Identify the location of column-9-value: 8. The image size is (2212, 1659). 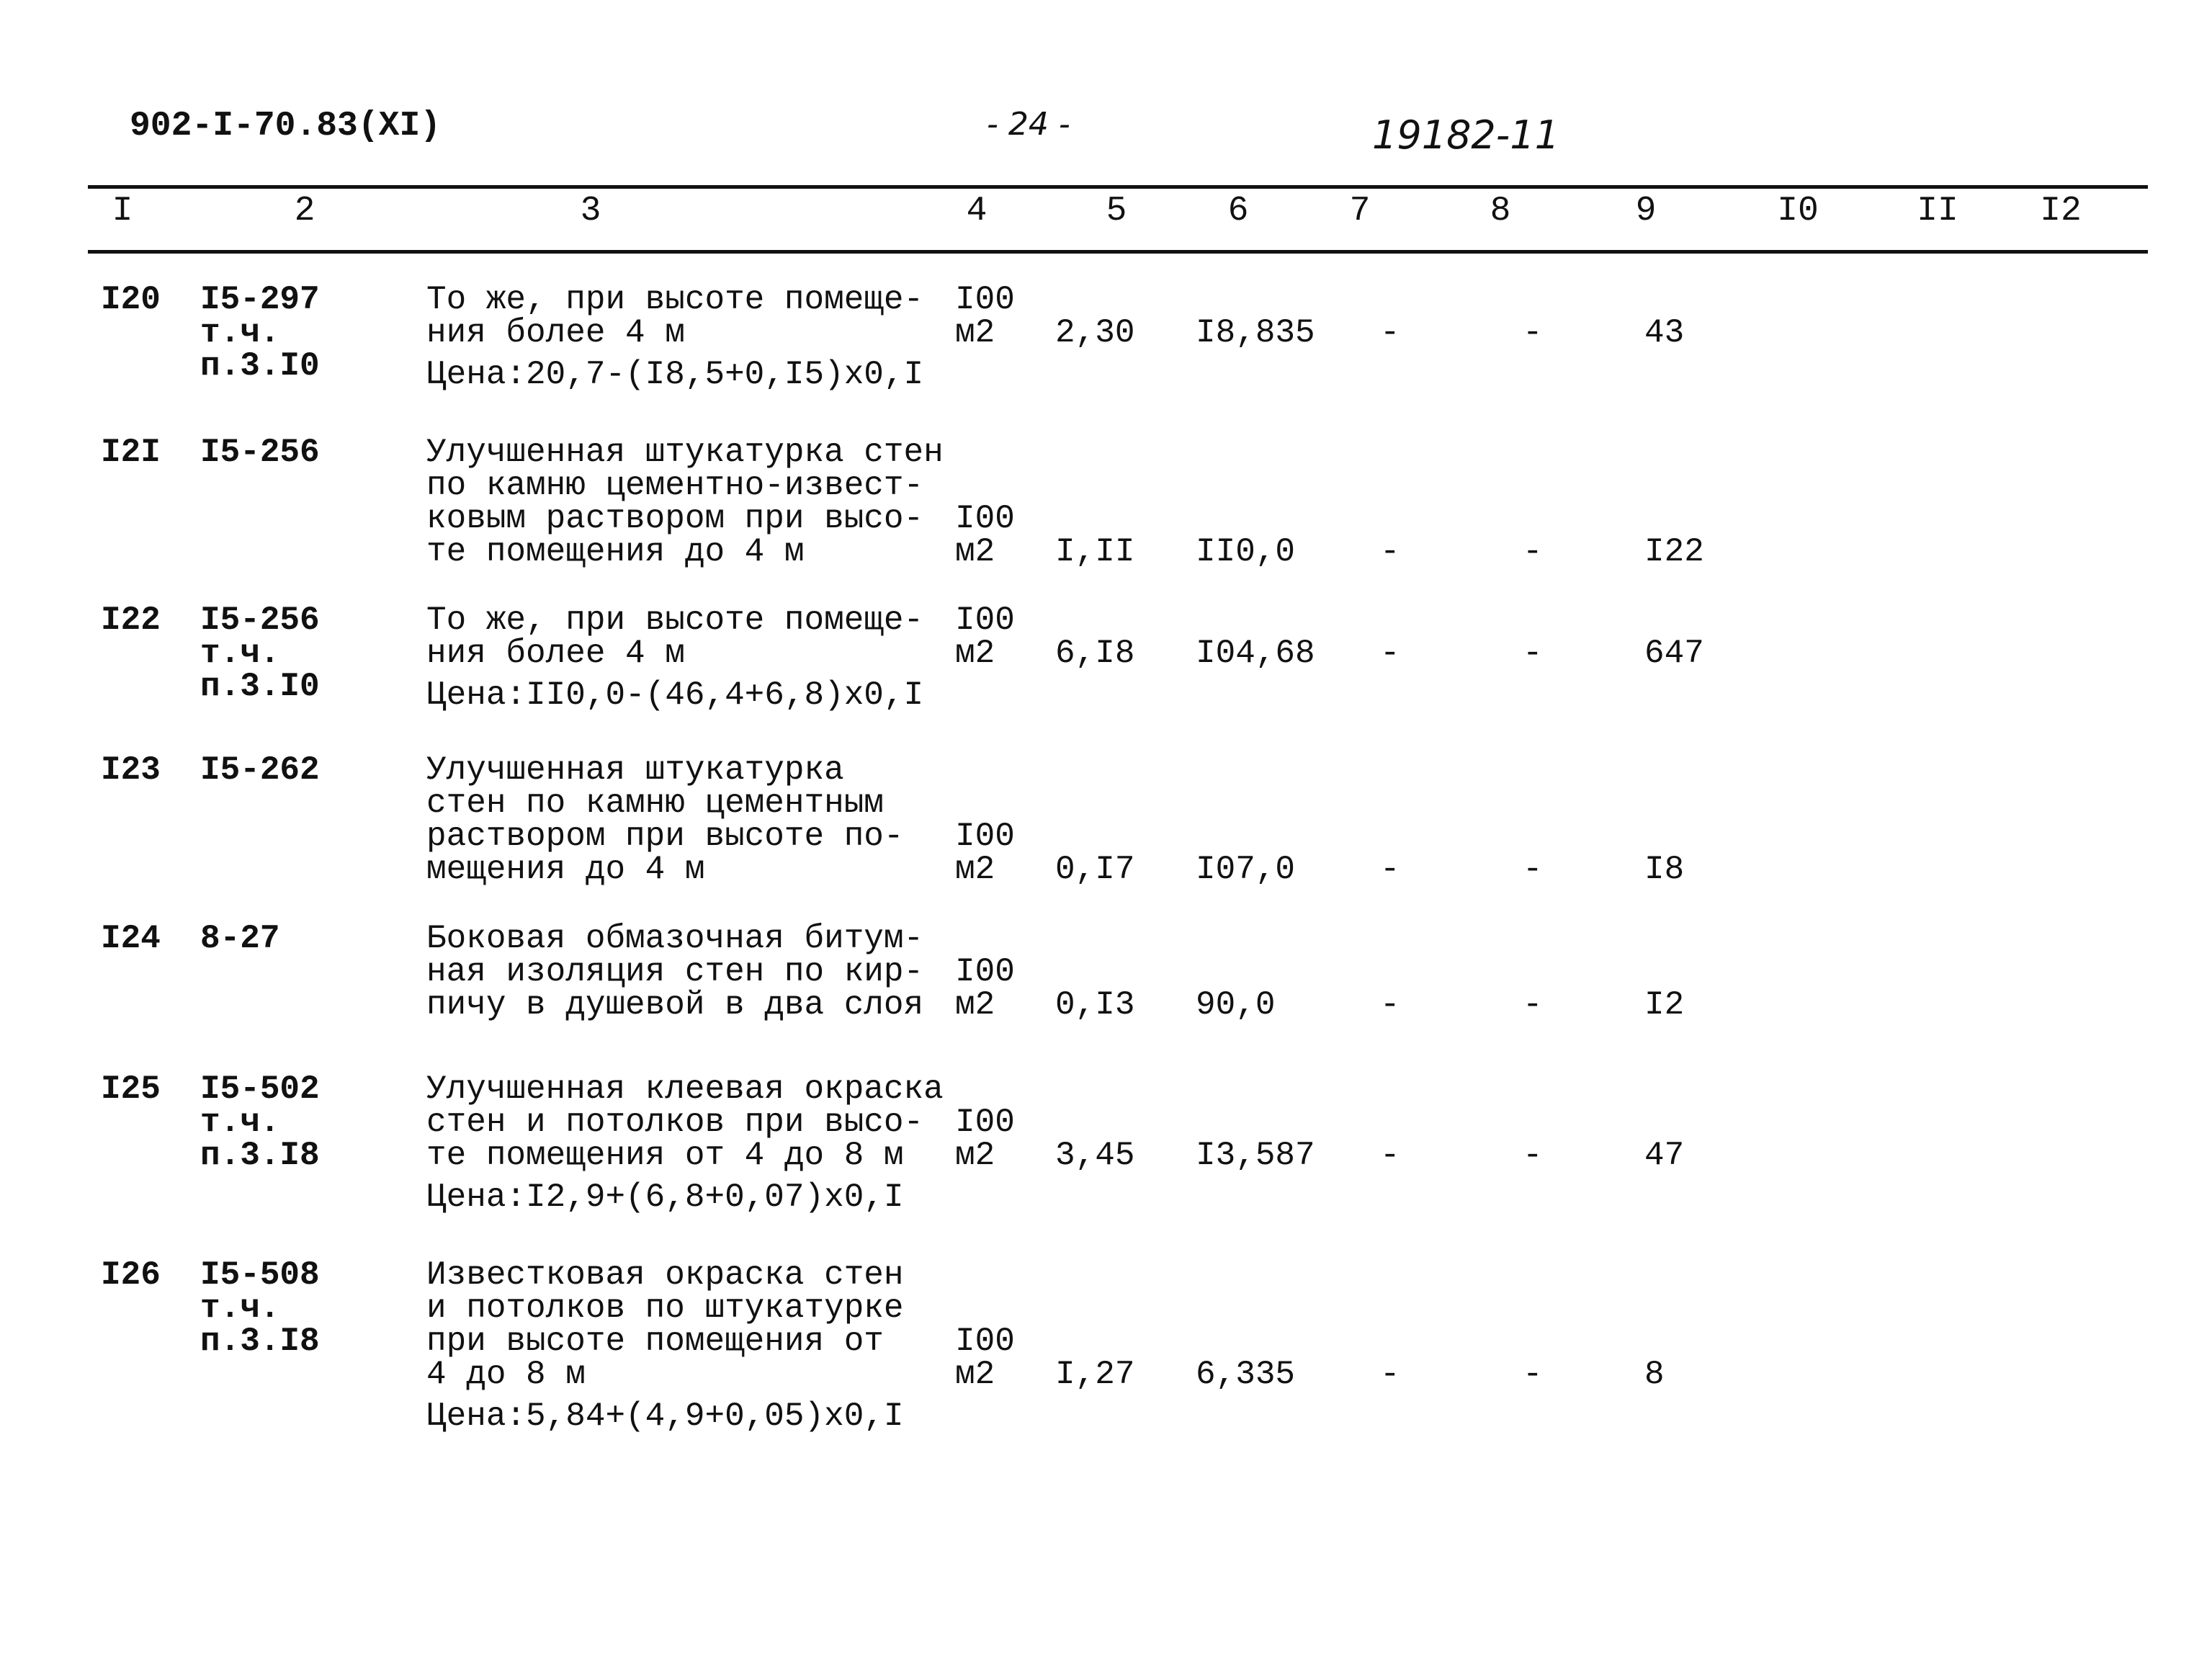
(1654, 1374).